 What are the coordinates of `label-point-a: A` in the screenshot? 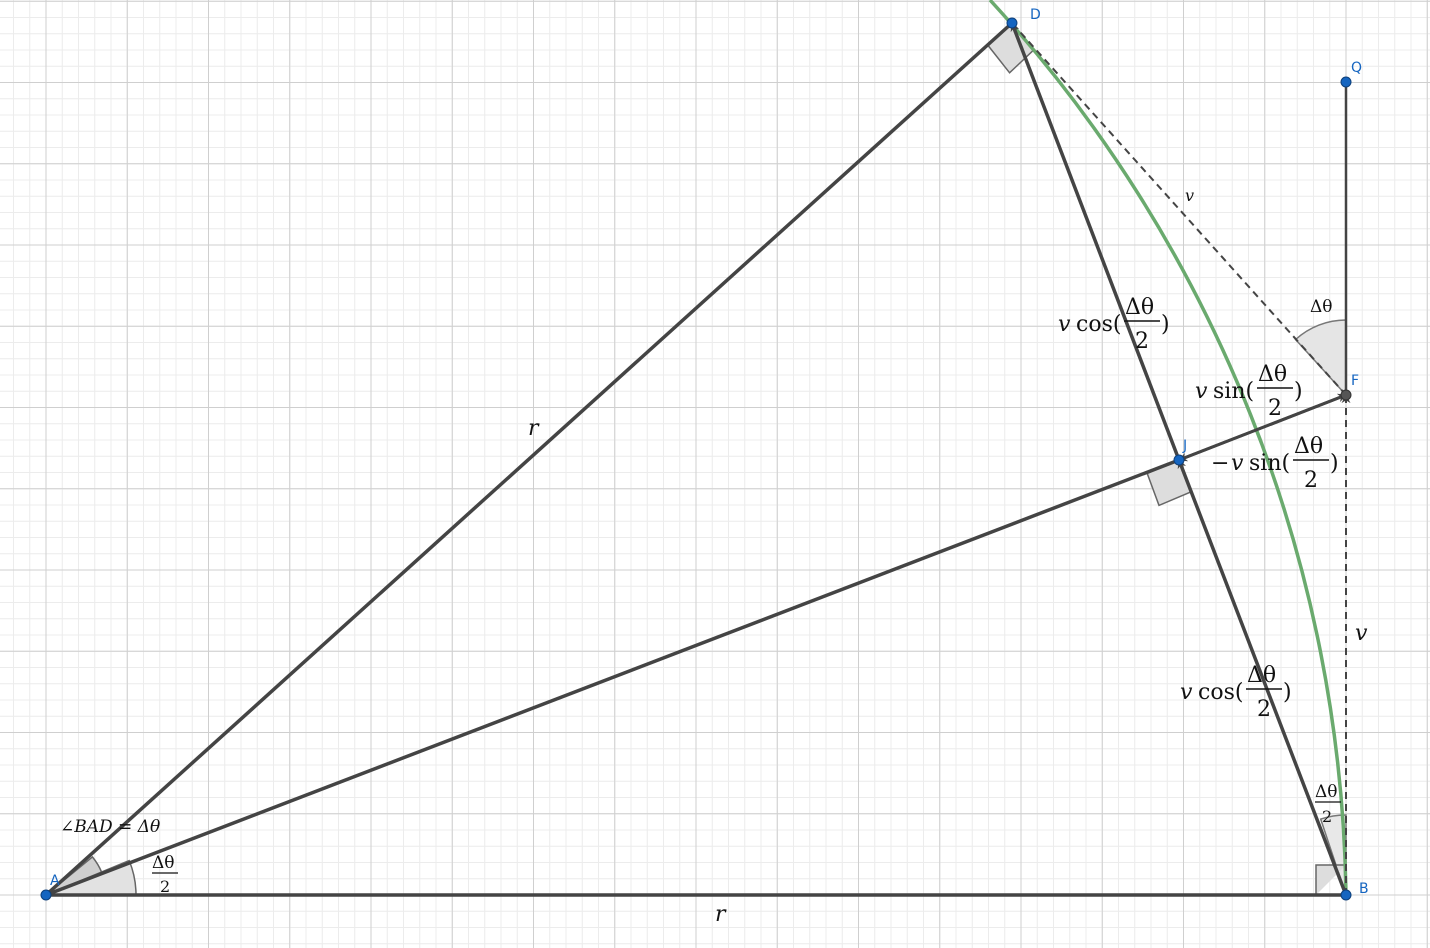 It's located at (55, 881).